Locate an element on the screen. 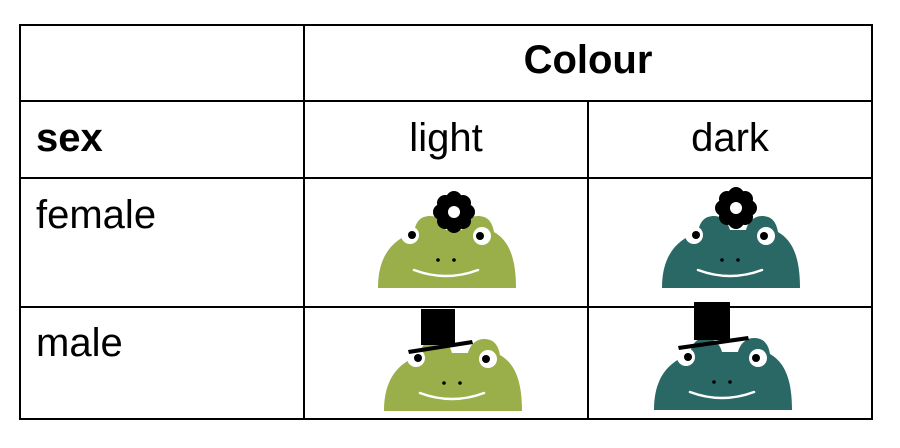  frog-male-dark is located at coordinates (723, 356).